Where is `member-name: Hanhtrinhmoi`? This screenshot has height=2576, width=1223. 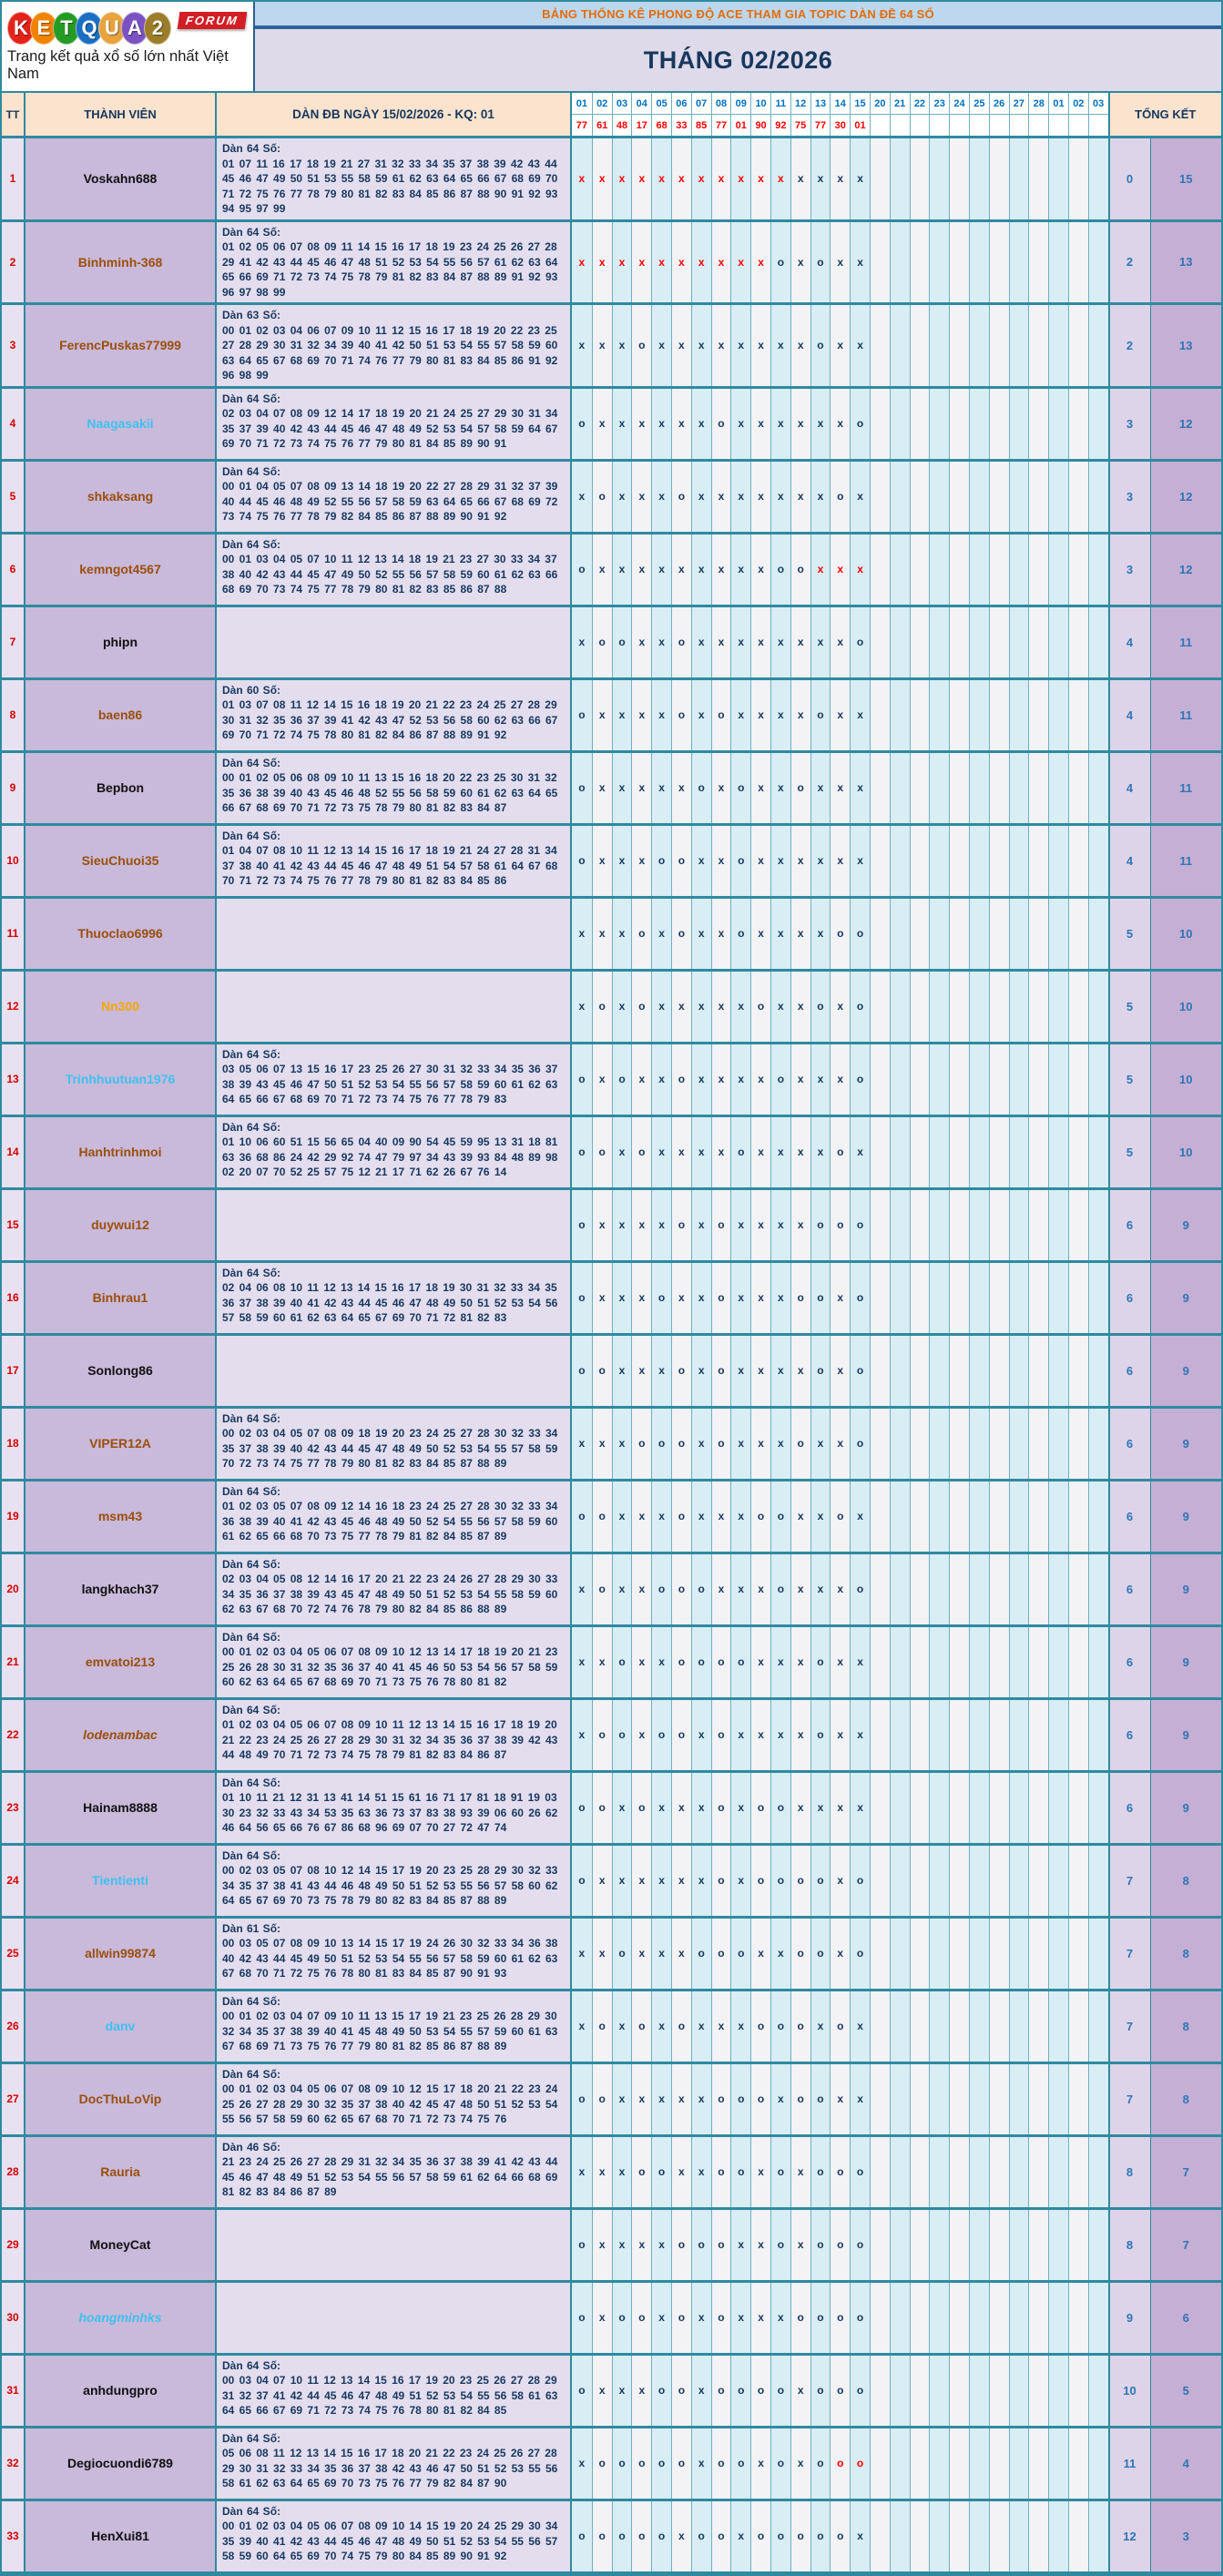
member-name: Hanhtrinhmoi is located at coordinates (121, 1151).